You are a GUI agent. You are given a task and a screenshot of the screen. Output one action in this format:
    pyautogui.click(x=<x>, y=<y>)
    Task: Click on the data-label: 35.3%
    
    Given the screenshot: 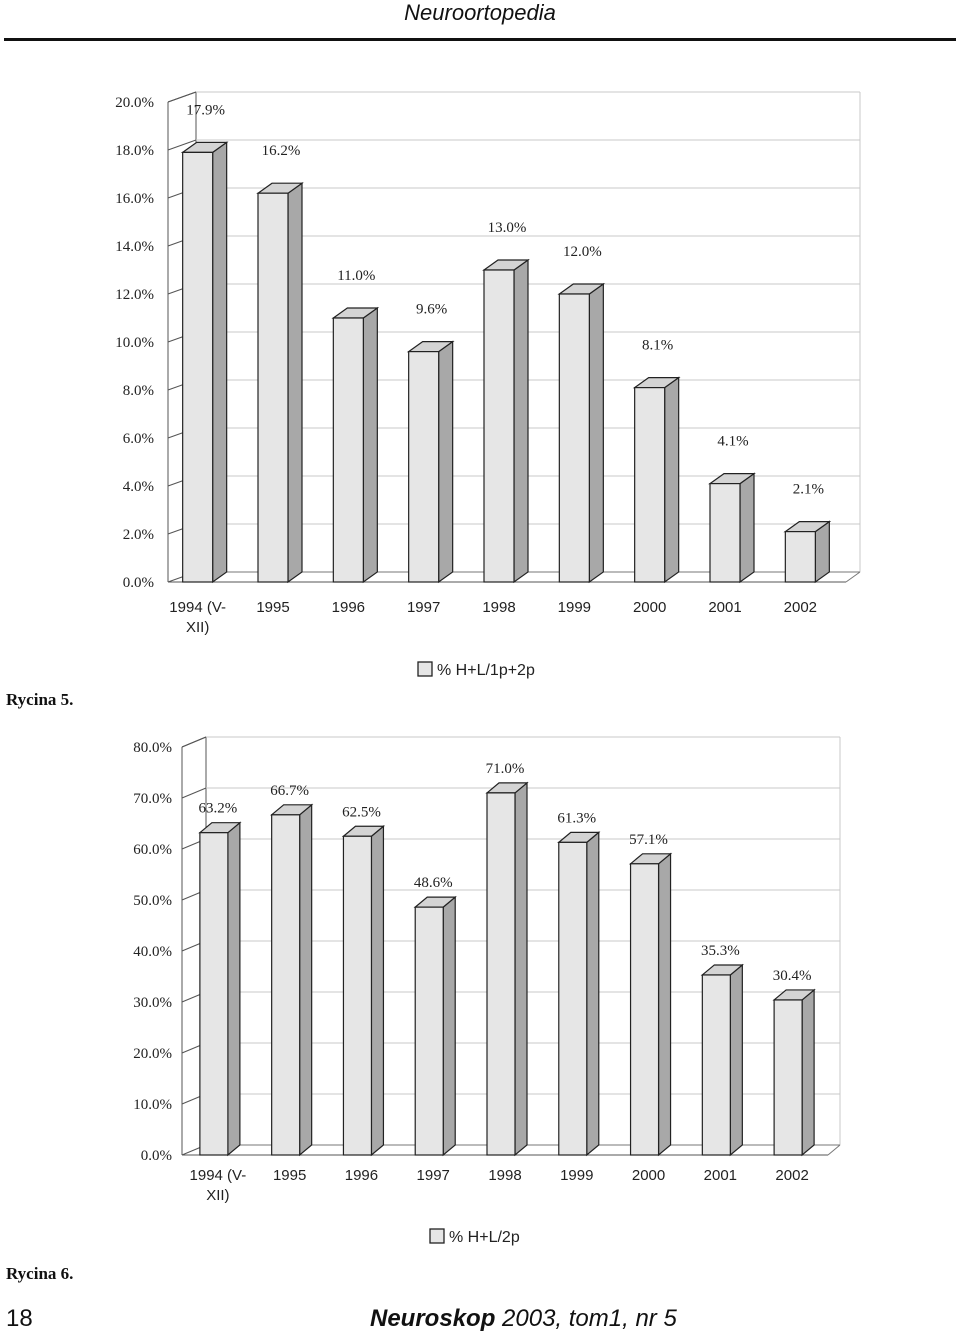 What is the action you would take?
    pyautogui.click(x=720, y=951)
    